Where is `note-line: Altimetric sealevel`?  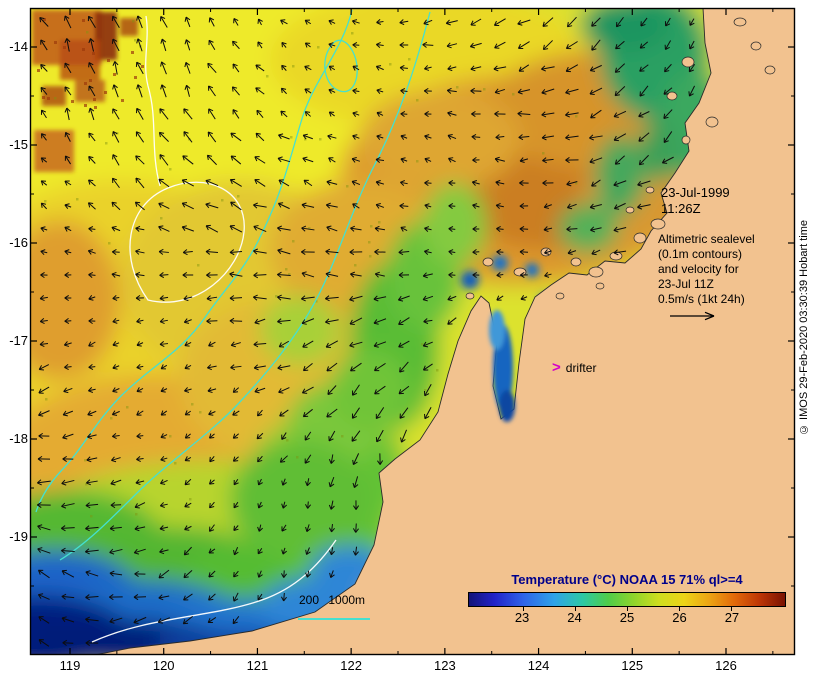
note-line: Altimetric sealevel is located at coordinates (706, 239).